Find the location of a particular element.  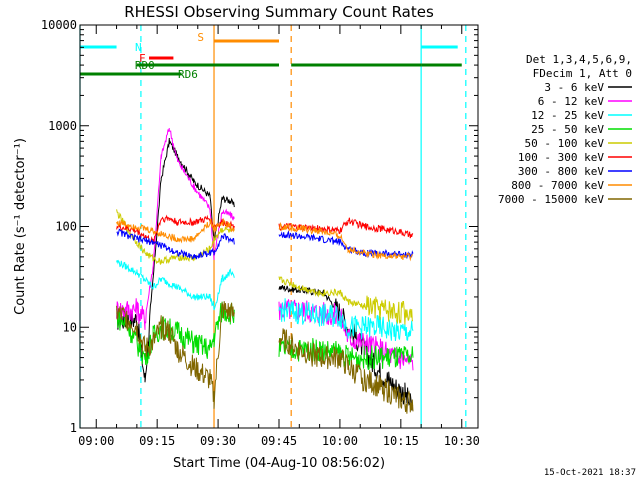

flag-label: N is located at coordinates (138, 47).